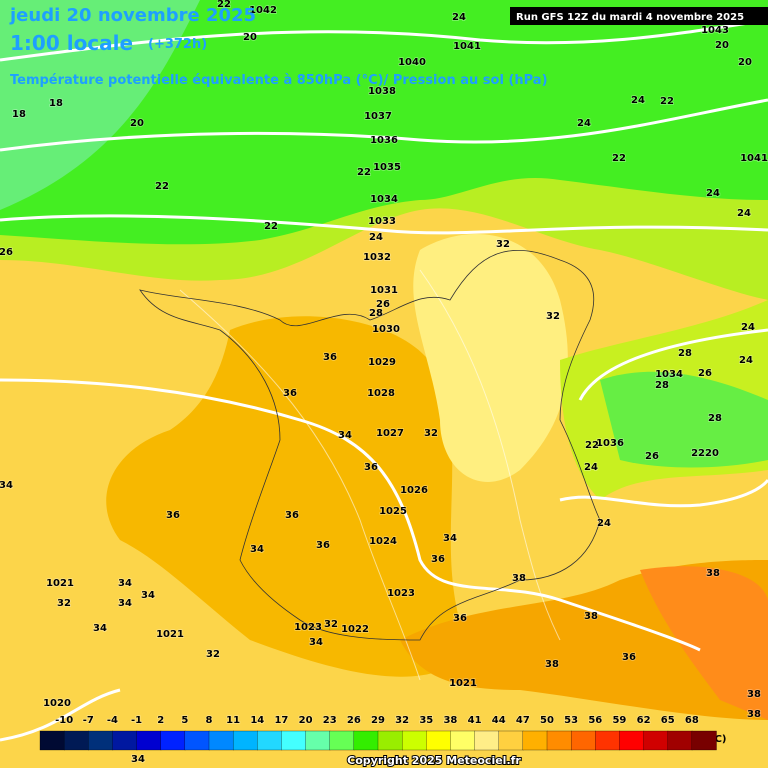 The image size is (768, 768). I want to click on map-value-label: 1038, so click(382, 91).